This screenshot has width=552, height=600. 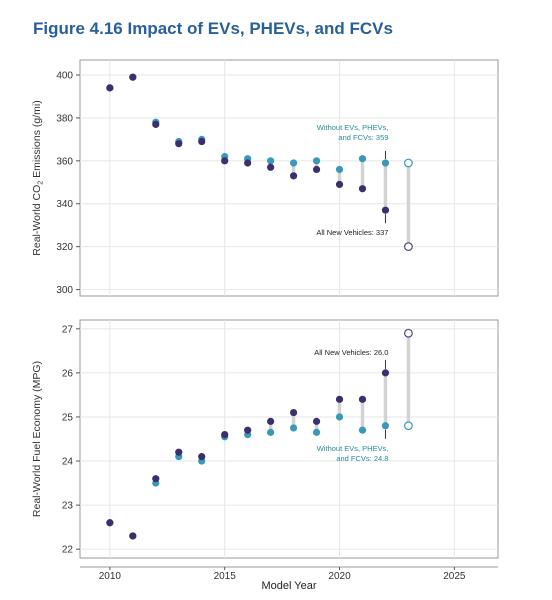 What do you see at coordinates (408, 247) in the screenshot?
I see `co2-projection-bottom-marker` at bounding box center [408, 247].